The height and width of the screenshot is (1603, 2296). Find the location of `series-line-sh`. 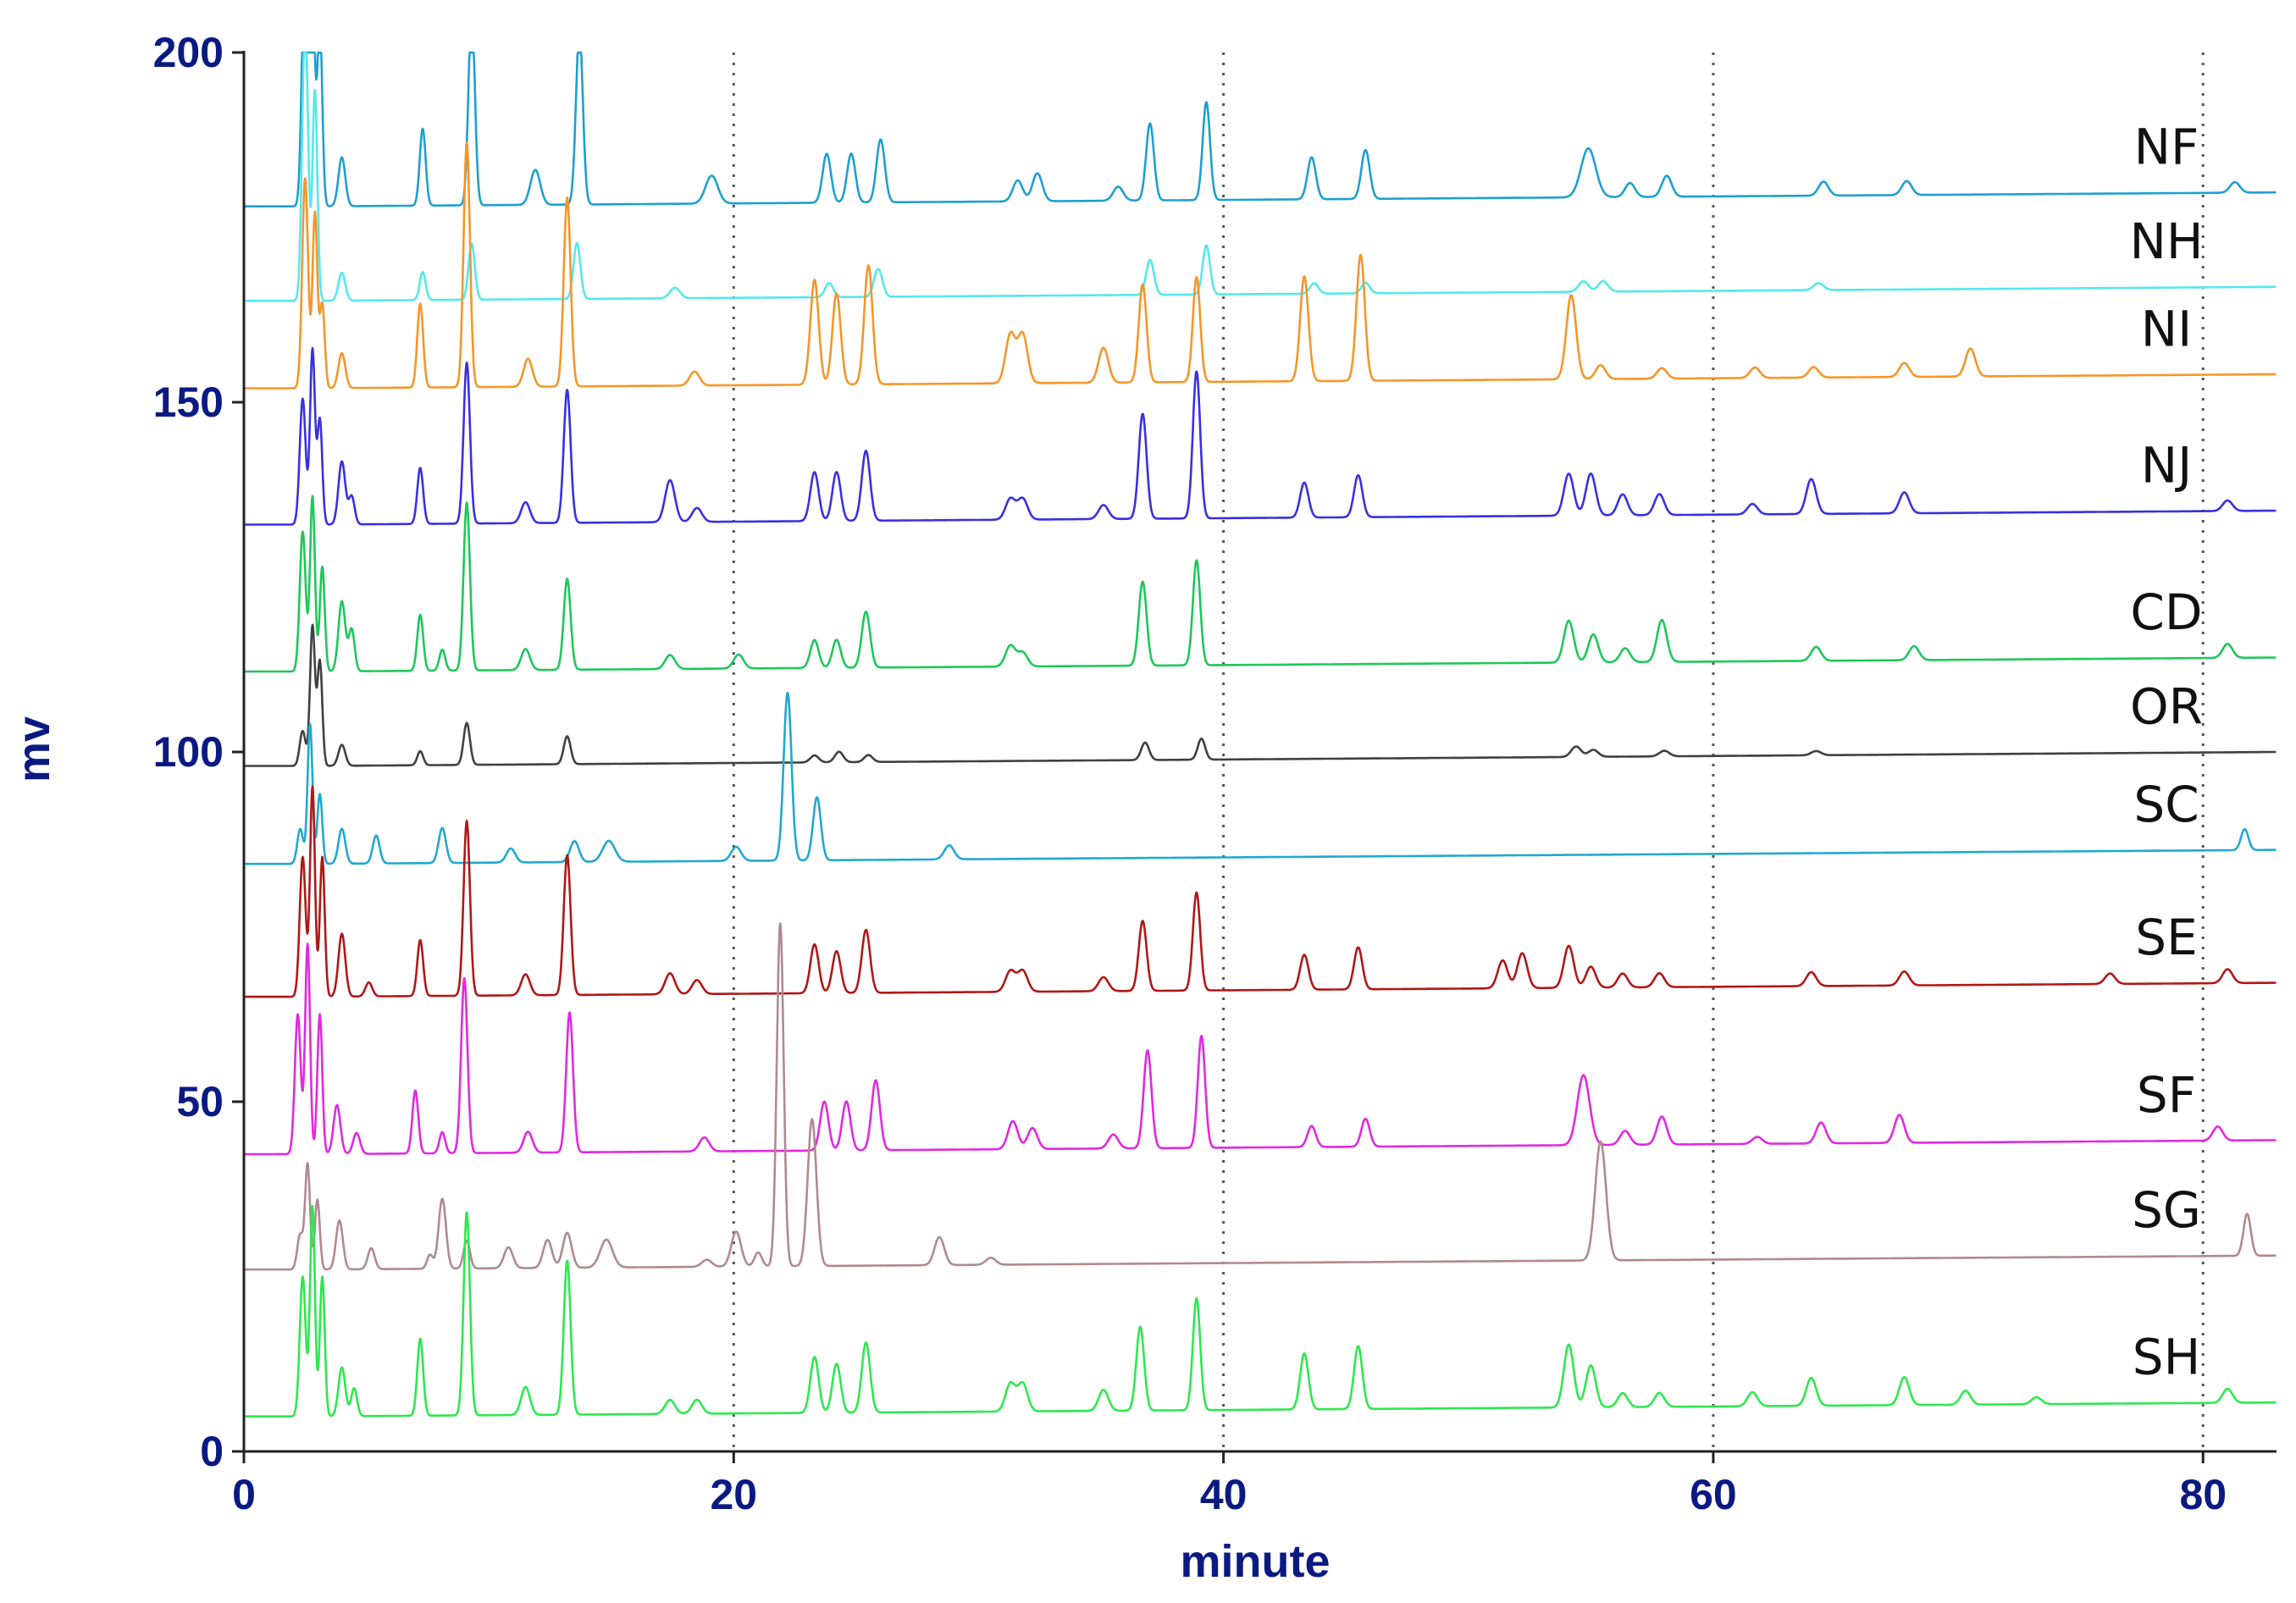

series-line-sh is located at coordinates (1260, 1311).